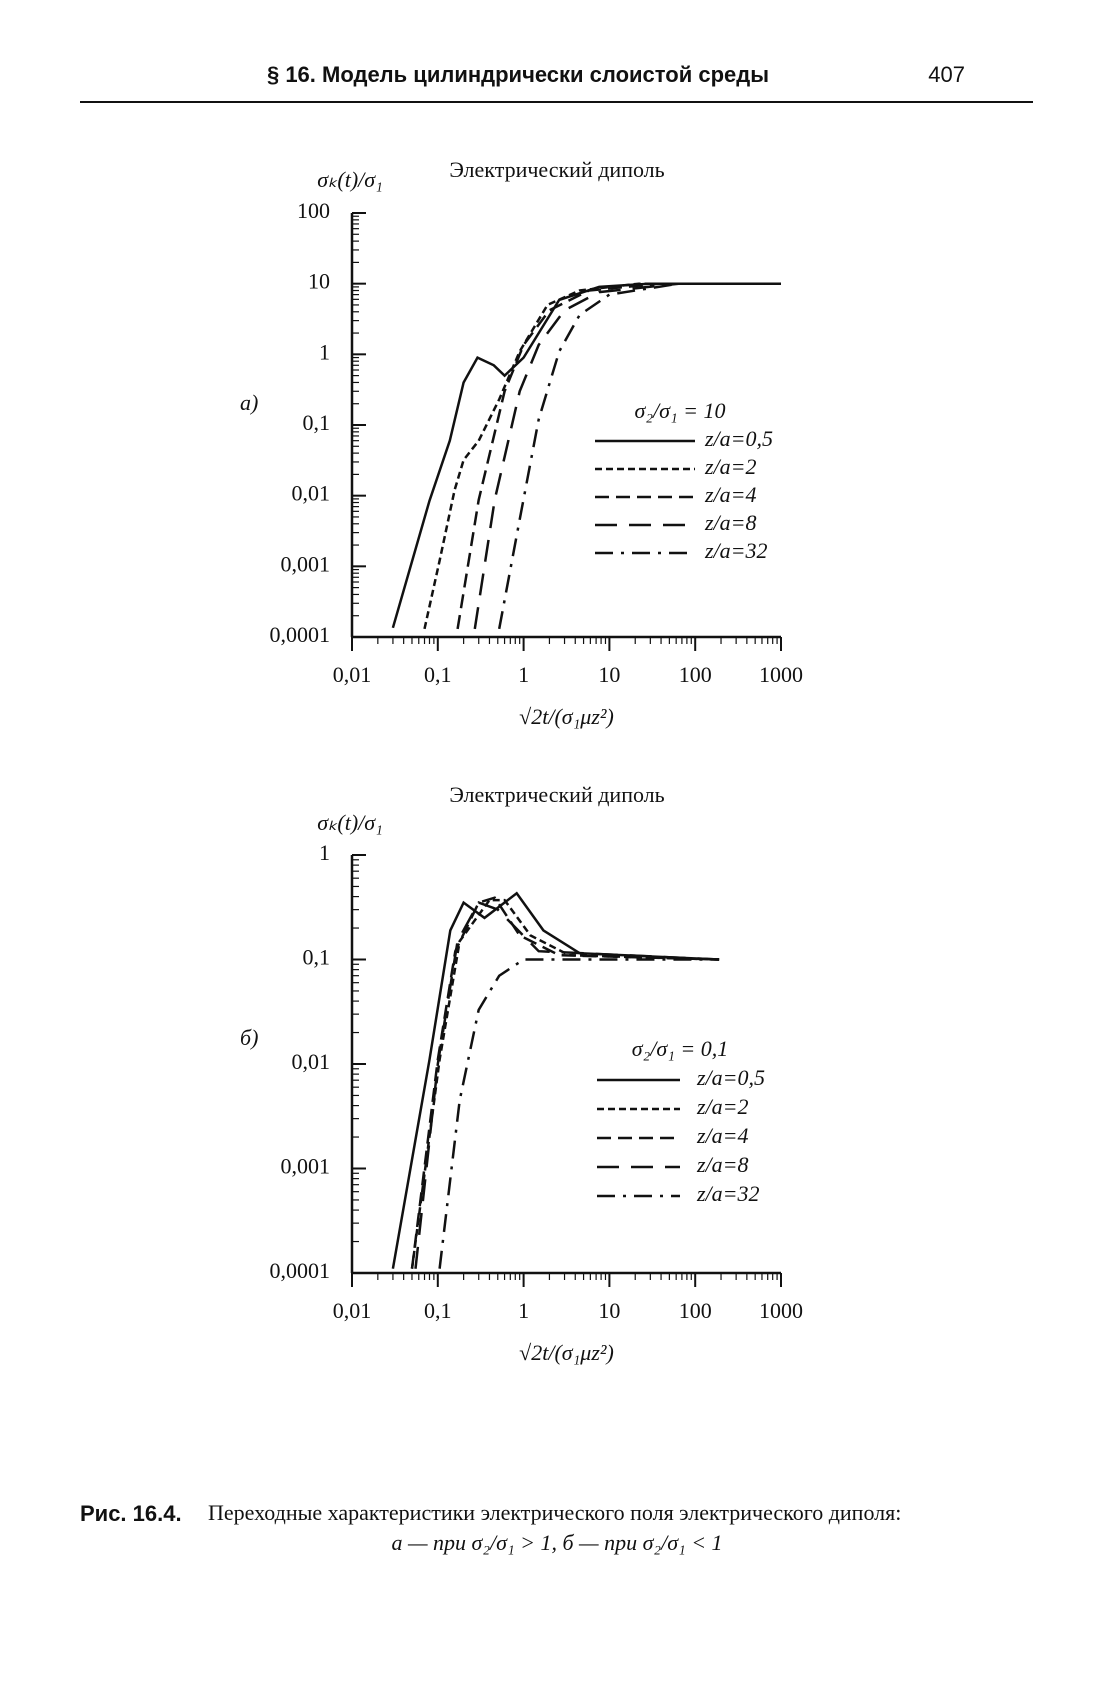 This screenshot has height=1684, width=1097. Describe the element at coordinates (249, 402) in the screenshot. I see `panel-label: а)` at that location.